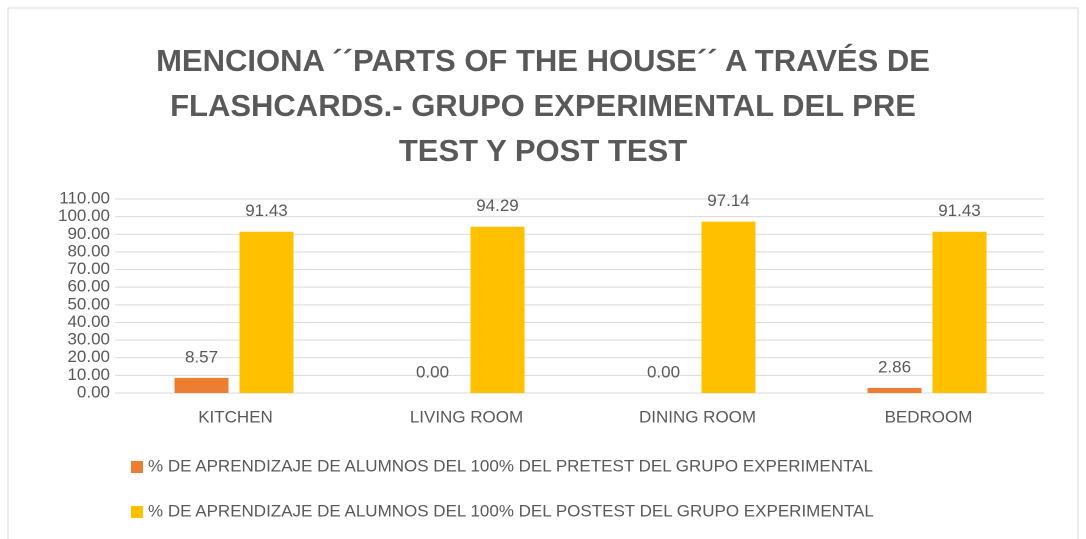  Describe the element at coordinates (201, 356) in the screenshot. I see `data-label: 8.57` at that location.